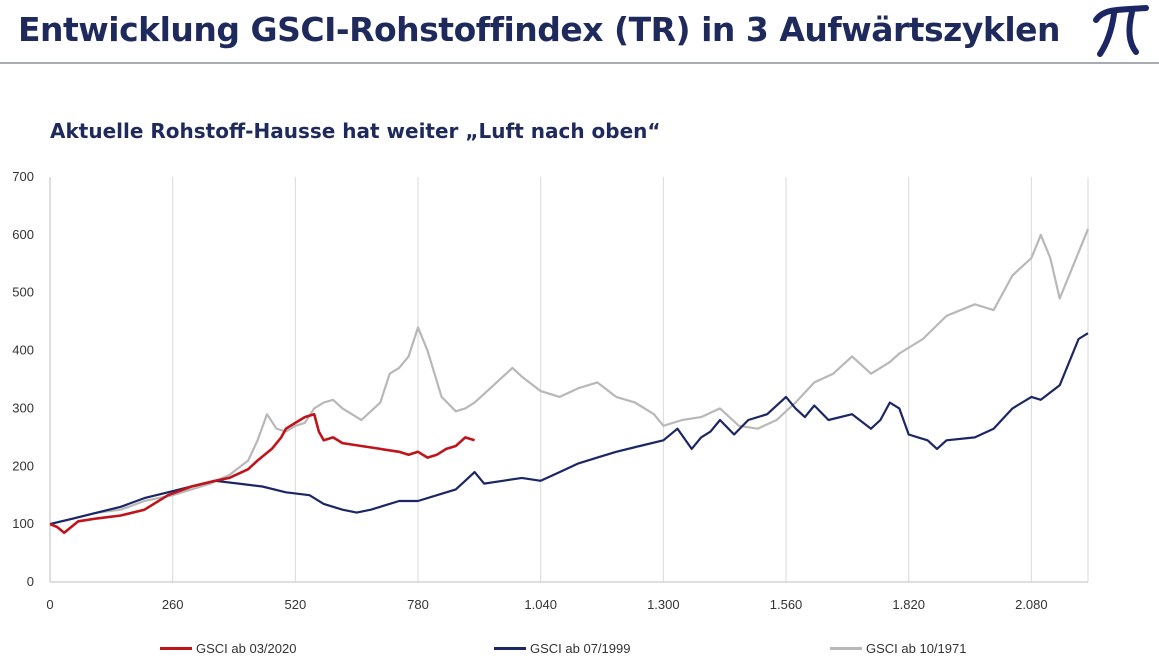  What do you see at coordinates (418, 604) in the screenshot?
I see `x-tick-label: 780` at bounding box center [418, 604].